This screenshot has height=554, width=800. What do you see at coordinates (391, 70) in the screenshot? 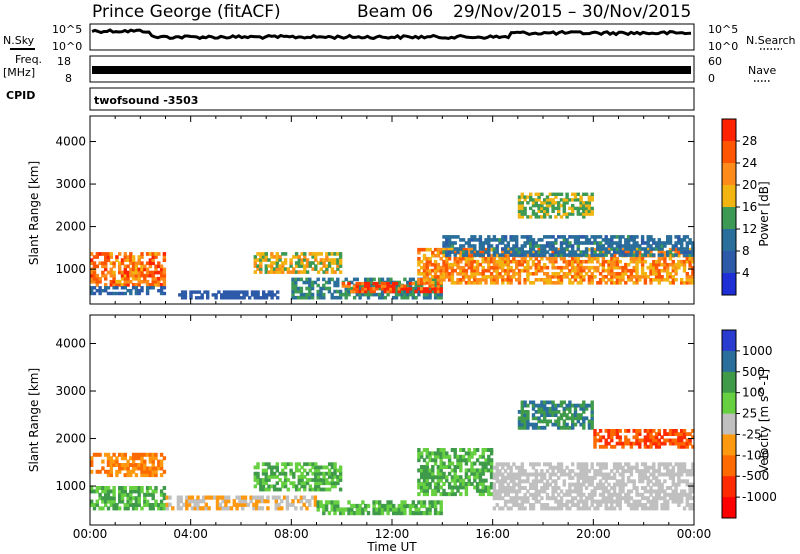
I see `freq-nave-trace` at bounding box center [391, 70].